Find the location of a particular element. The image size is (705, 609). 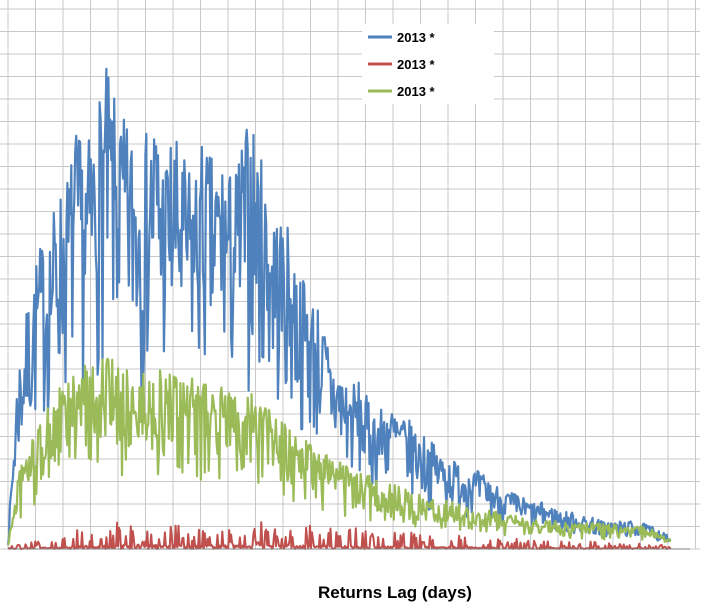

legend-label-1: 2013 * is located at coordinates (416, 64).